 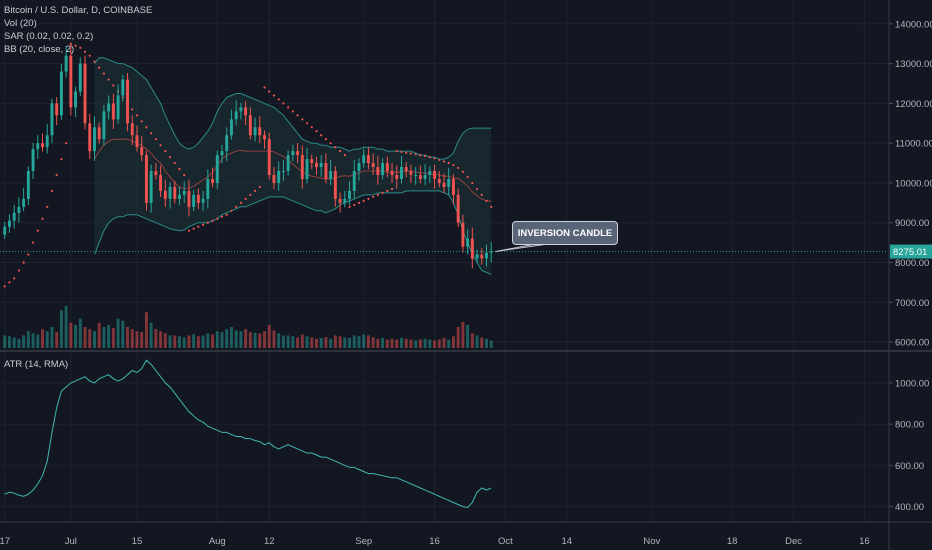 I want to click on volume-bars, so click(x=248, y=327).